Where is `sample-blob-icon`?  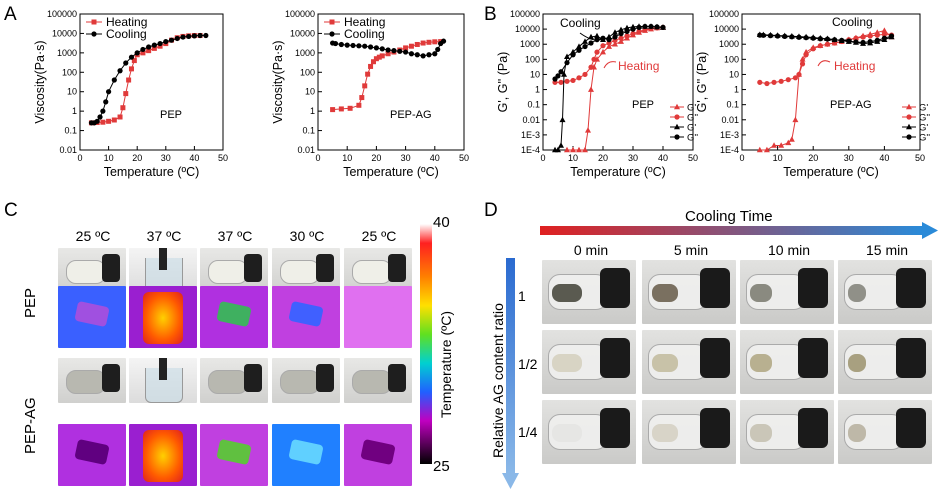 sample-blob-icon is located at coordinates (306, 452).